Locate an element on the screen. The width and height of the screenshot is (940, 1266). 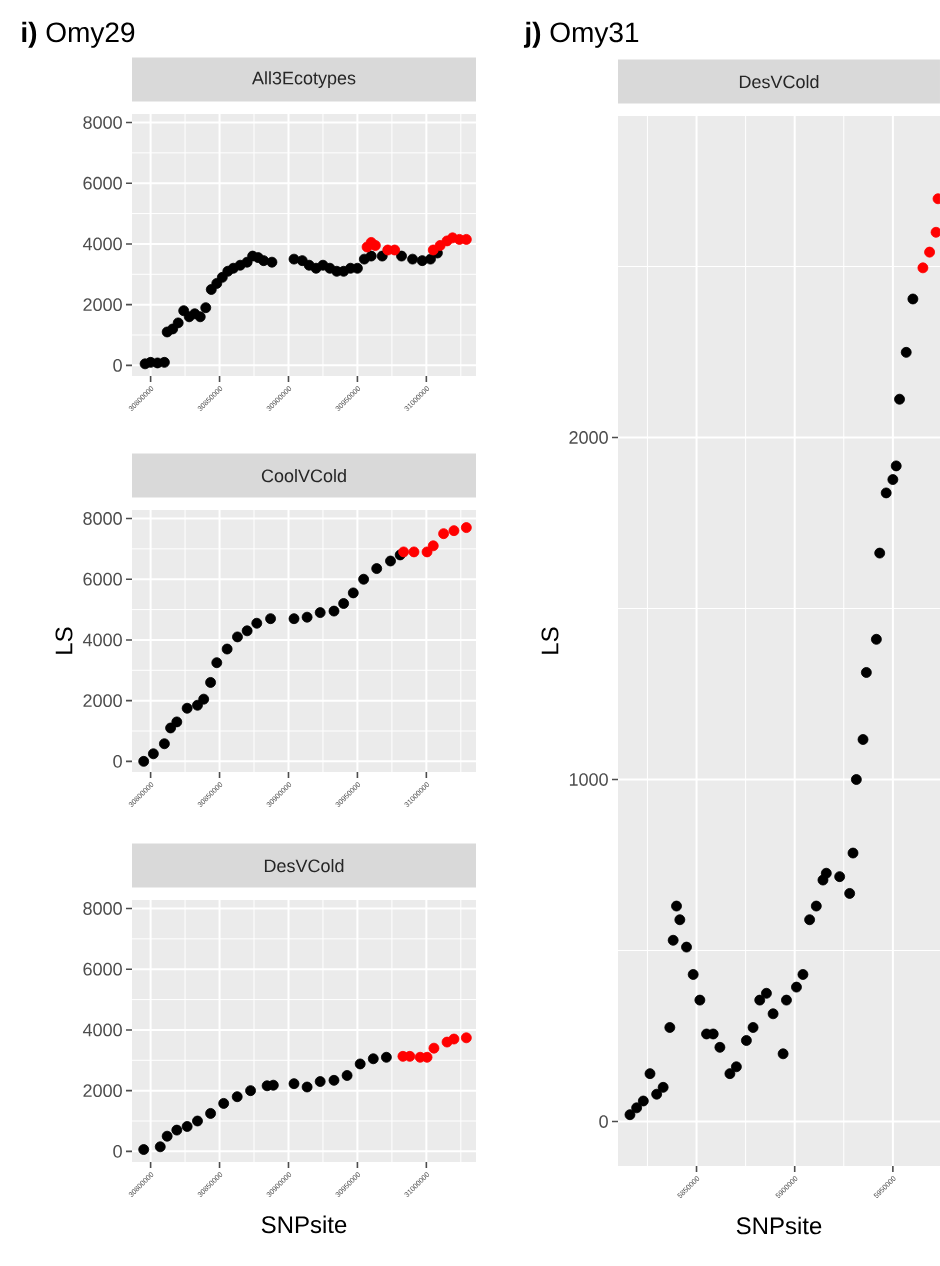
text: j) Omy31 is located at coordinates (581, 34).